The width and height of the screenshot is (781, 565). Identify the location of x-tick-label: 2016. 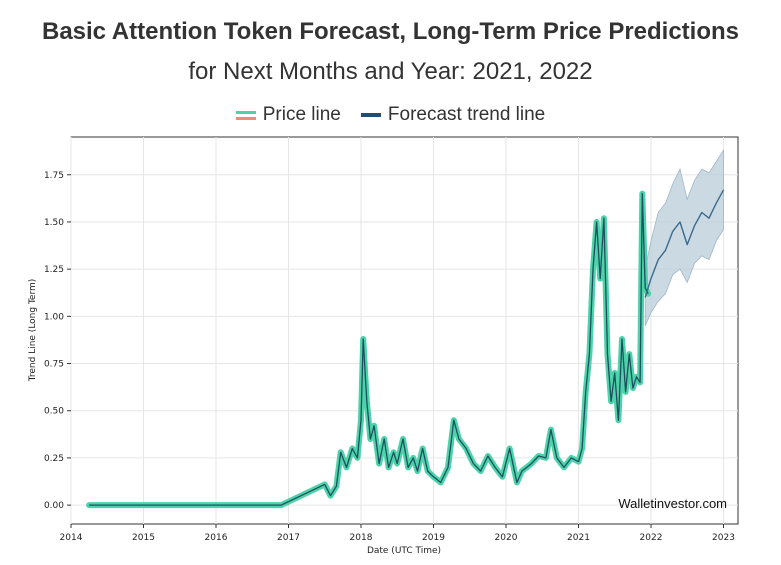
(216, 538).